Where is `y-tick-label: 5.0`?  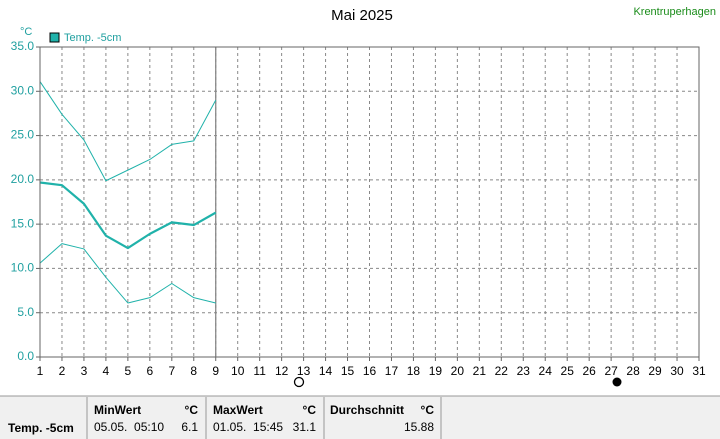 y-tick-label: 5.0 is located at coordinates (25, 312).